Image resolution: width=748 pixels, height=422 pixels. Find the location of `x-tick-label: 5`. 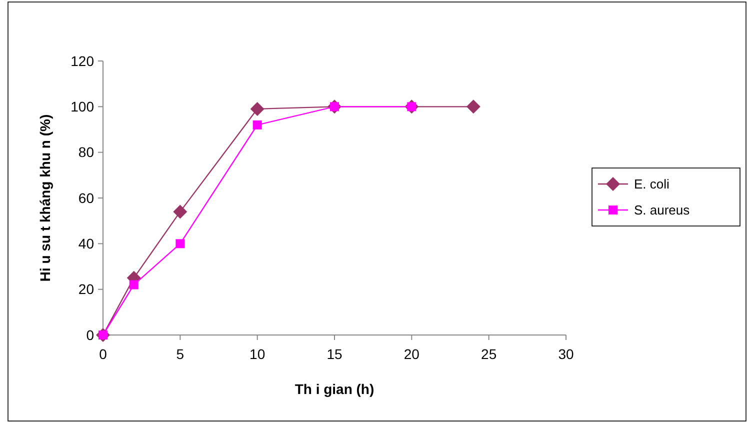

x-tick-label: 5 is located at coordinates (180, 354).